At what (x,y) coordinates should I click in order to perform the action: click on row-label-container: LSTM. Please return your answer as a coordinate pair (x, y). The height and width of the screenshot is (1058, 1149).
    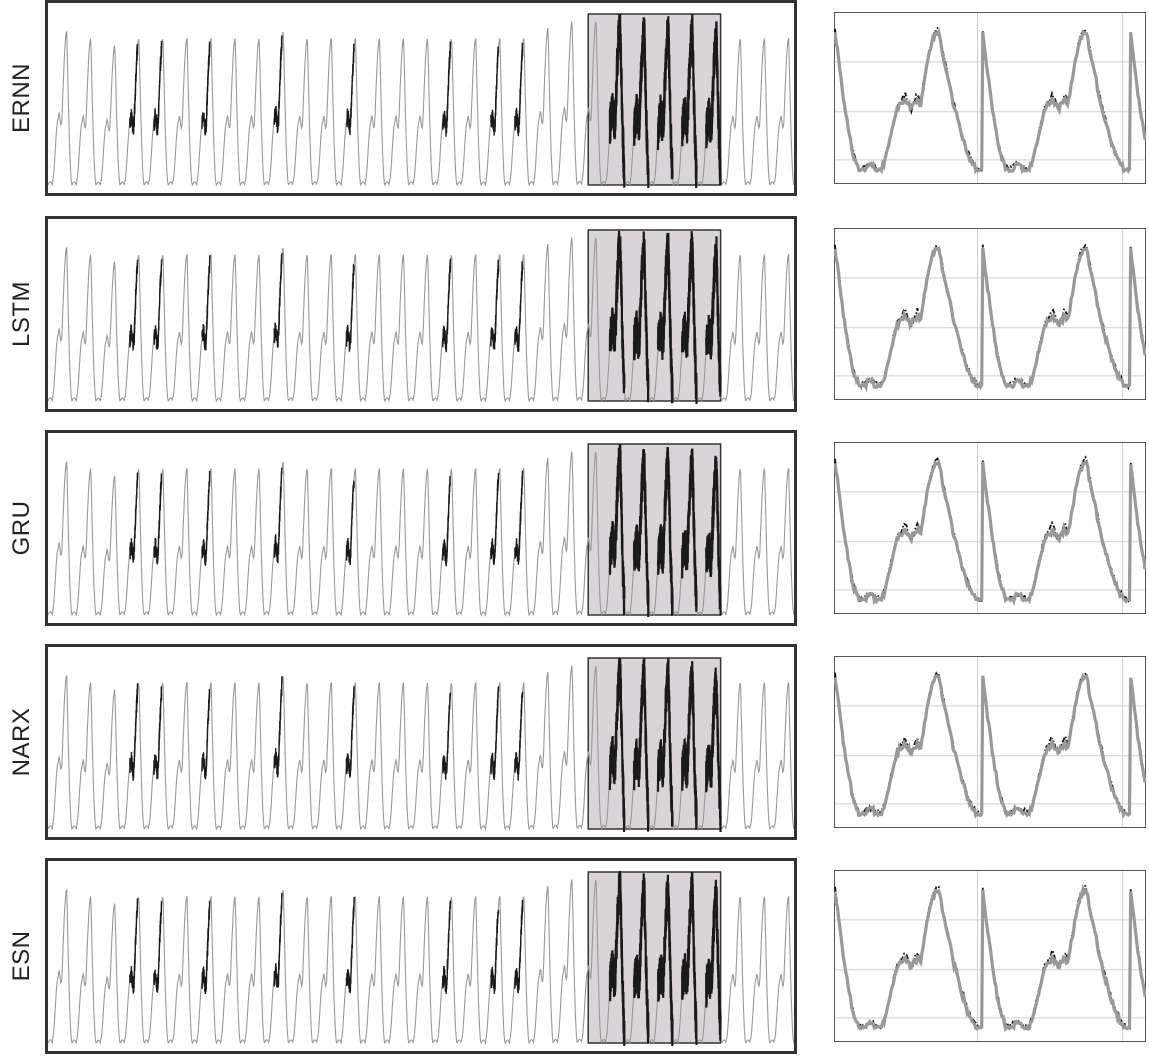
    Looking at the image, I should click on (22, 314).